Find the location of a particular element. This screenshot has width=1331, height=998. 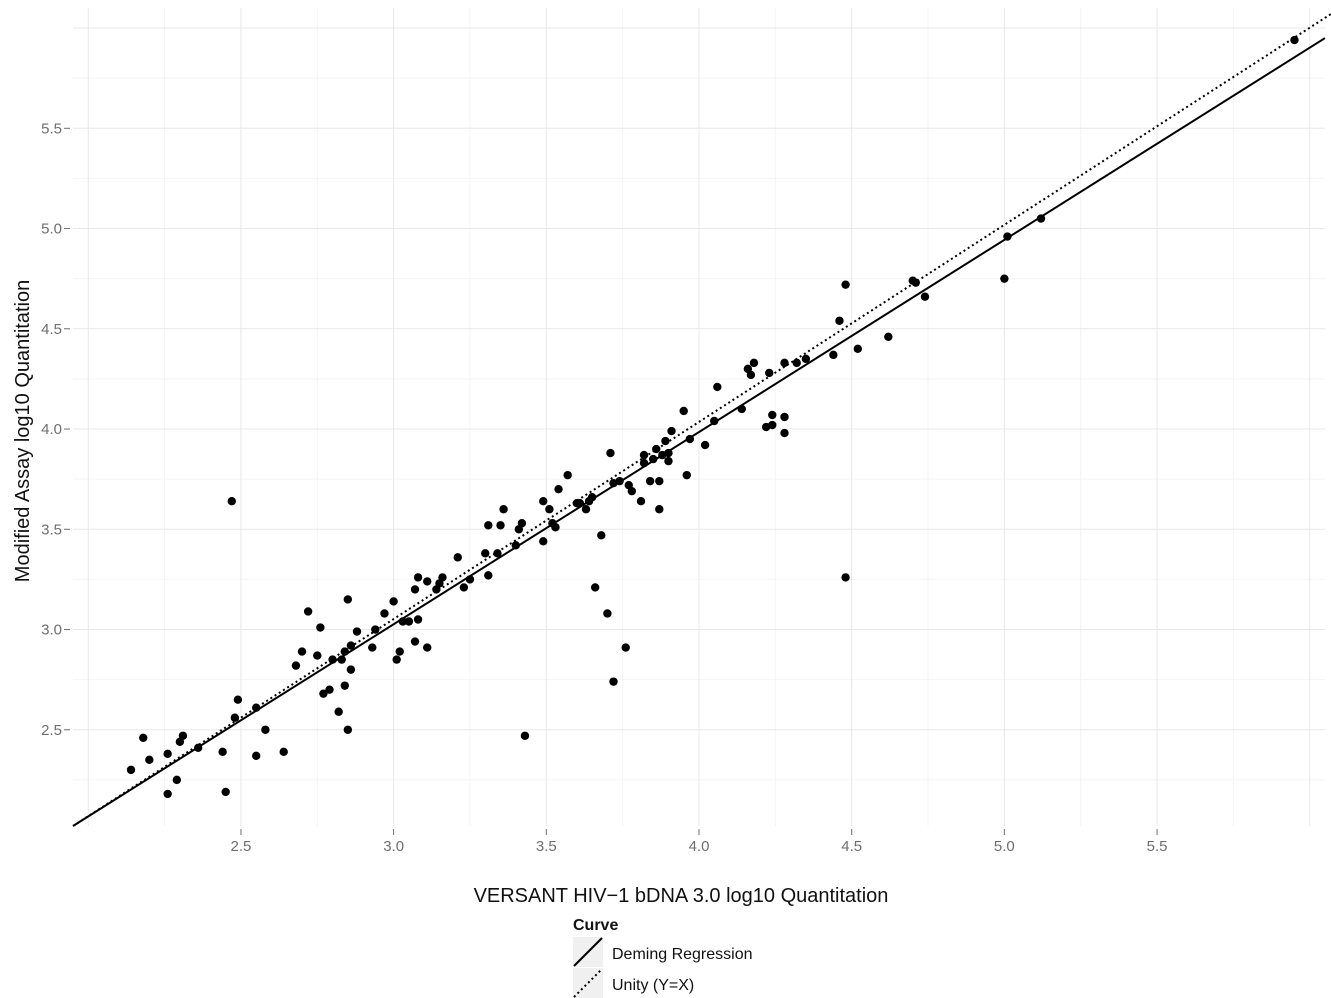

legend-label-unity: Unity (Y=X) is located at coordinates (653, 985).